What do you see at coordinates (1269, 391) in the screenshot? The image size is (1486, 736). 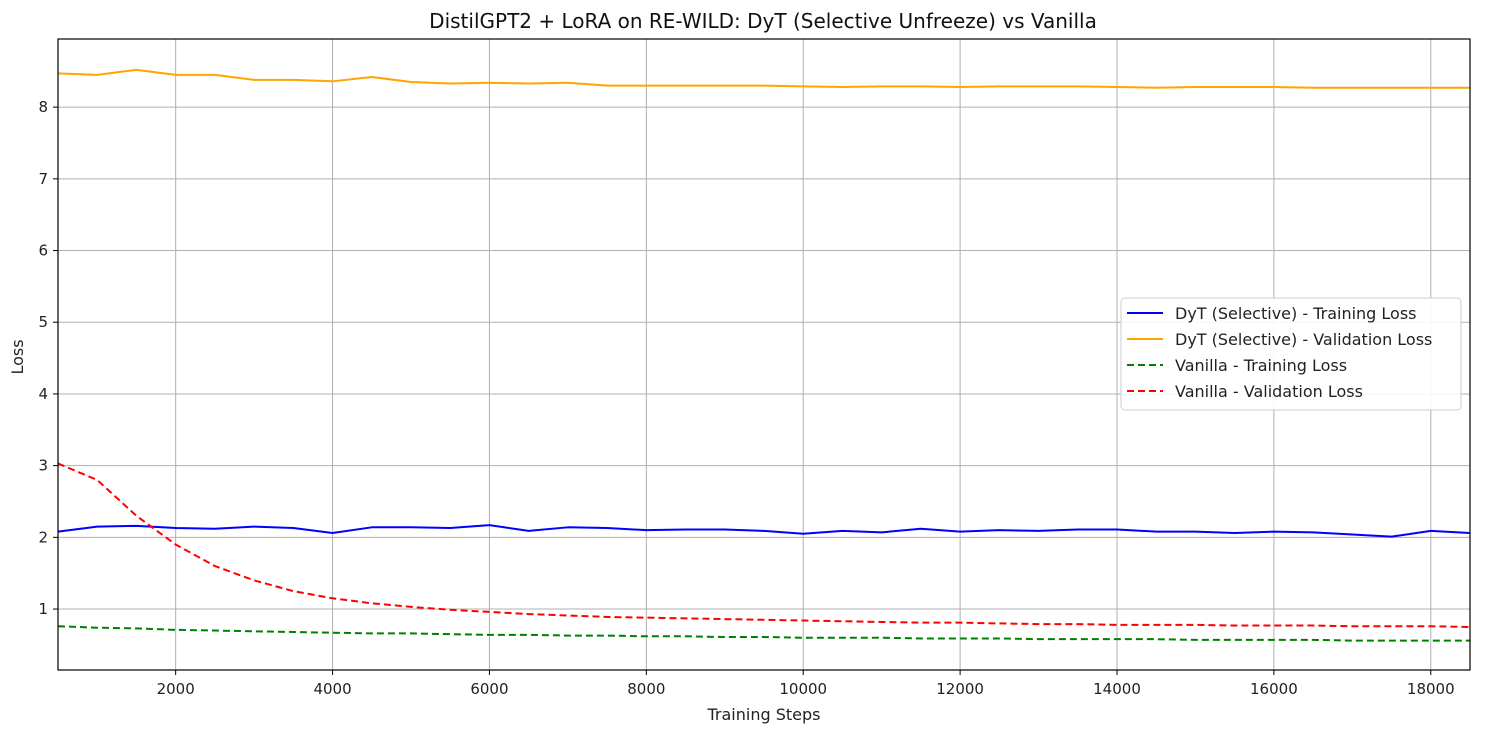 I see `legend-label: Vanilla - Validation Loss` at bounding box center [1269, 391].